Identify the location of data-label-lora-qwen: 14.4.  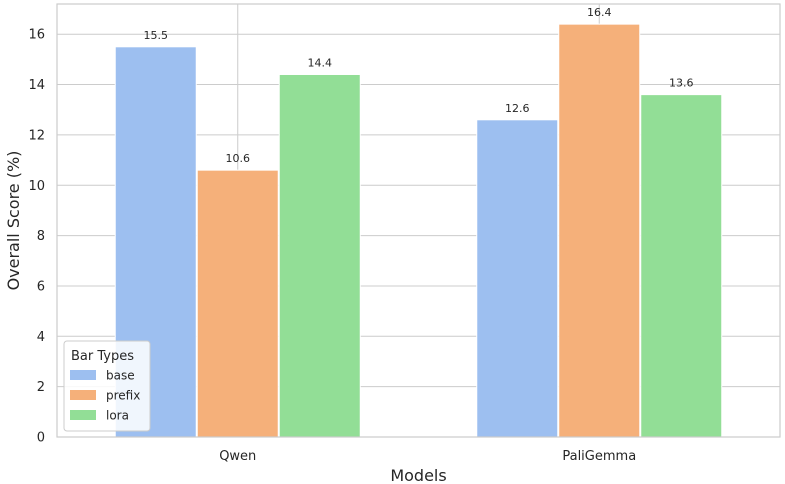
(320, 62).